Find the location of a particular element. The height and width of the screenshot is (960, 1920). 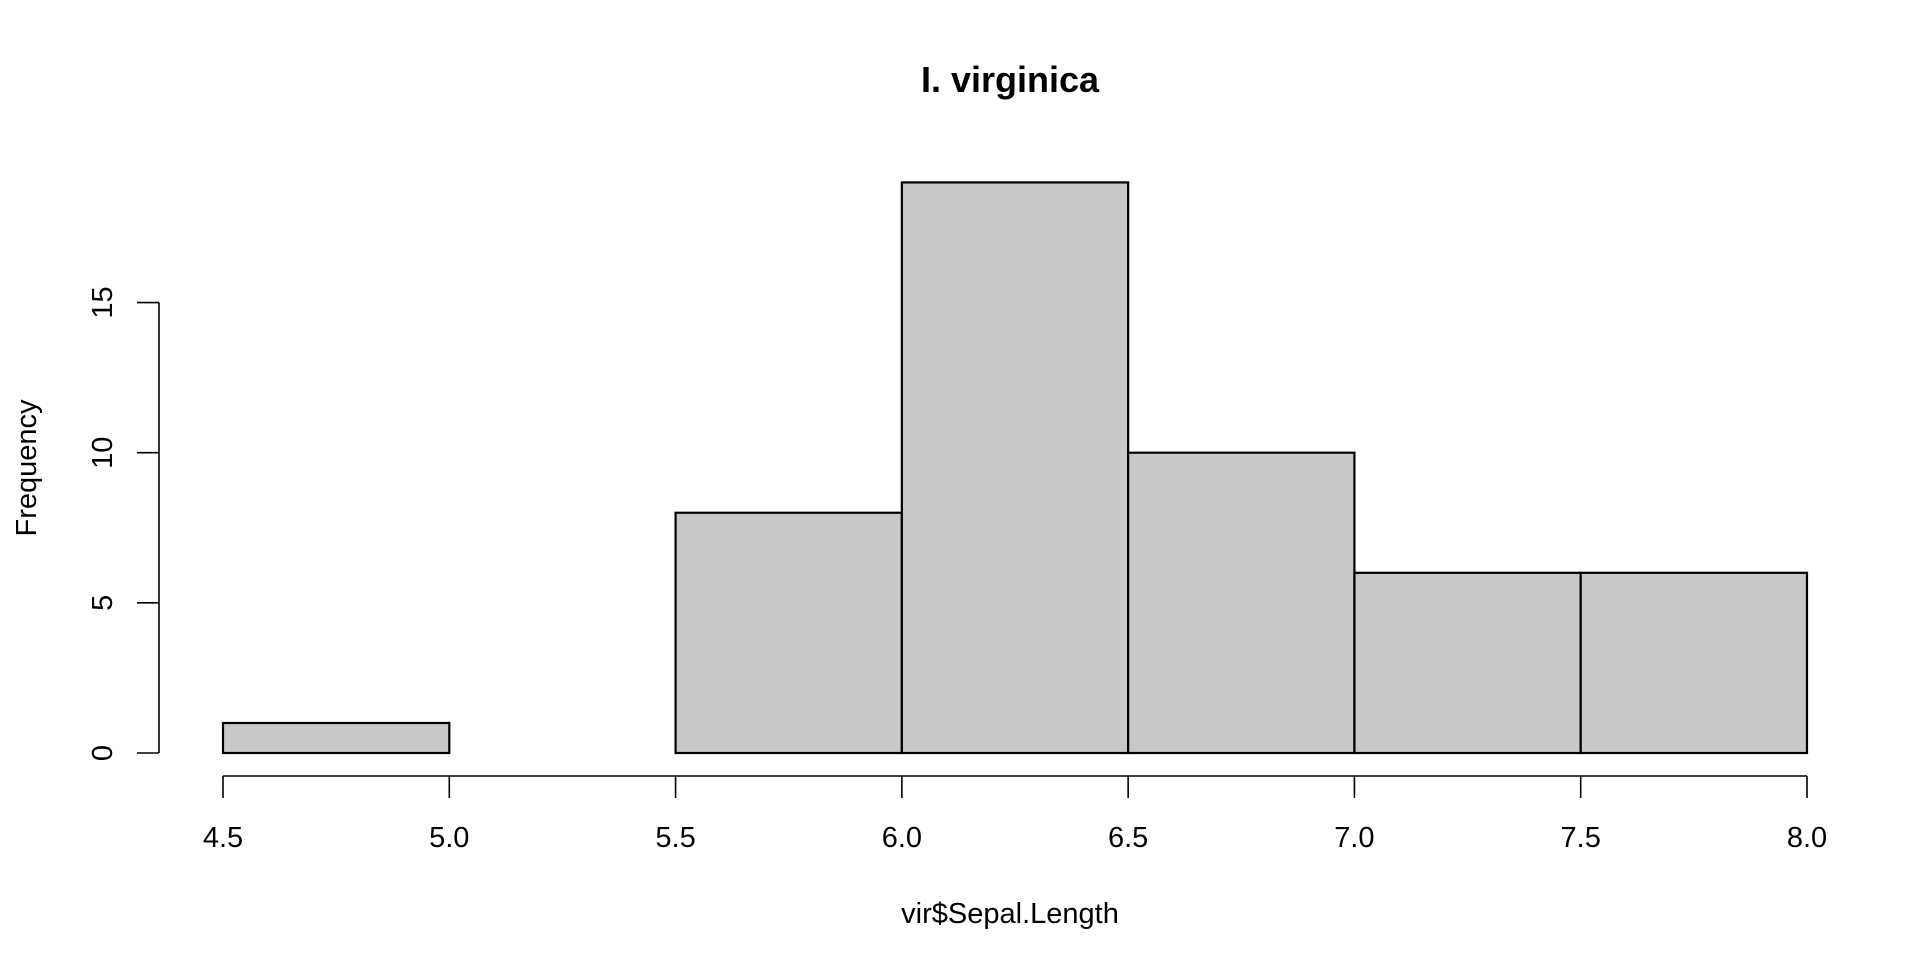

y-tick-label-1: 5 is located at coordinates (103, 603).